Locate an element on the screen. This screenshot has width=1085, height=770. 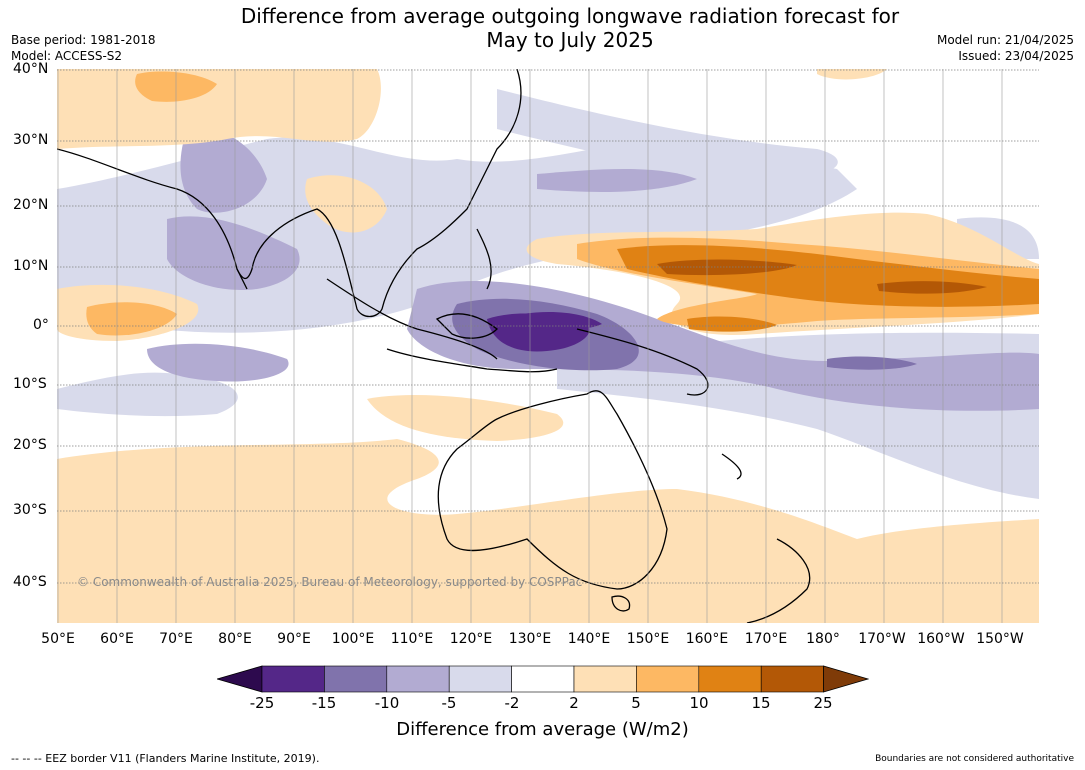
lat-label: 40°N is located at coordinates (31, 69).